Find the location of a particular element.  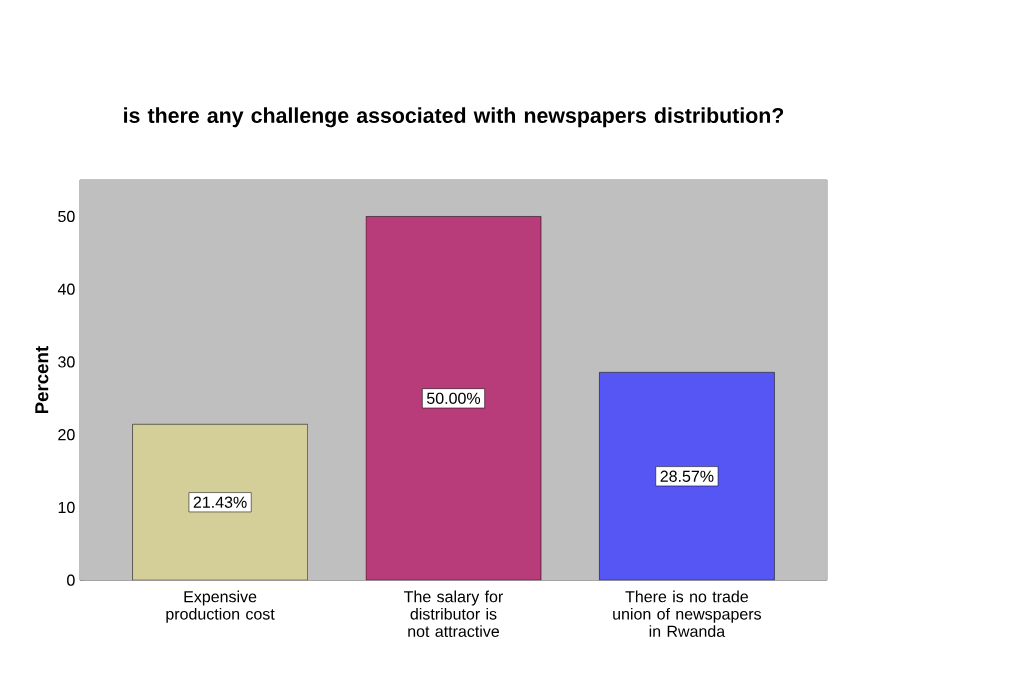

y-tick-label: 0 is located at coordinates (71, 580).